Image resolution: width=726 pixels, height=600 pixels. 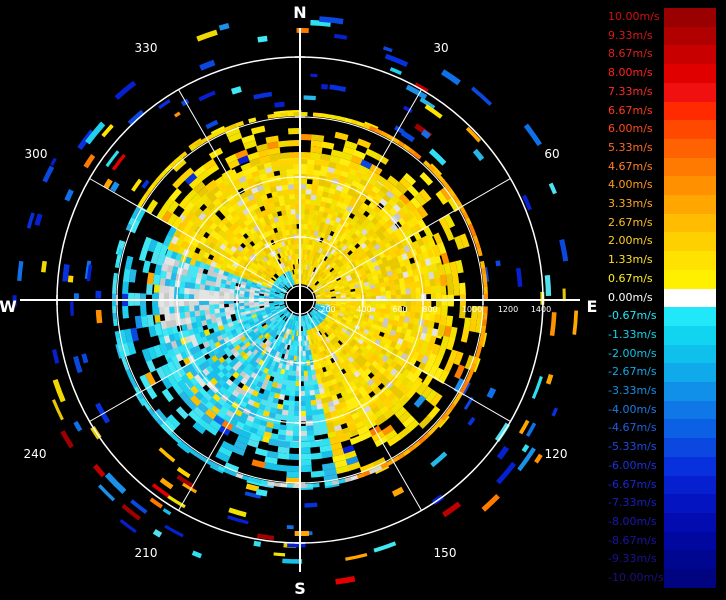 What do you see at coordinates (429, 309) in the screenshot?
I see `range-label: 800` at bounding box center [429, 309].